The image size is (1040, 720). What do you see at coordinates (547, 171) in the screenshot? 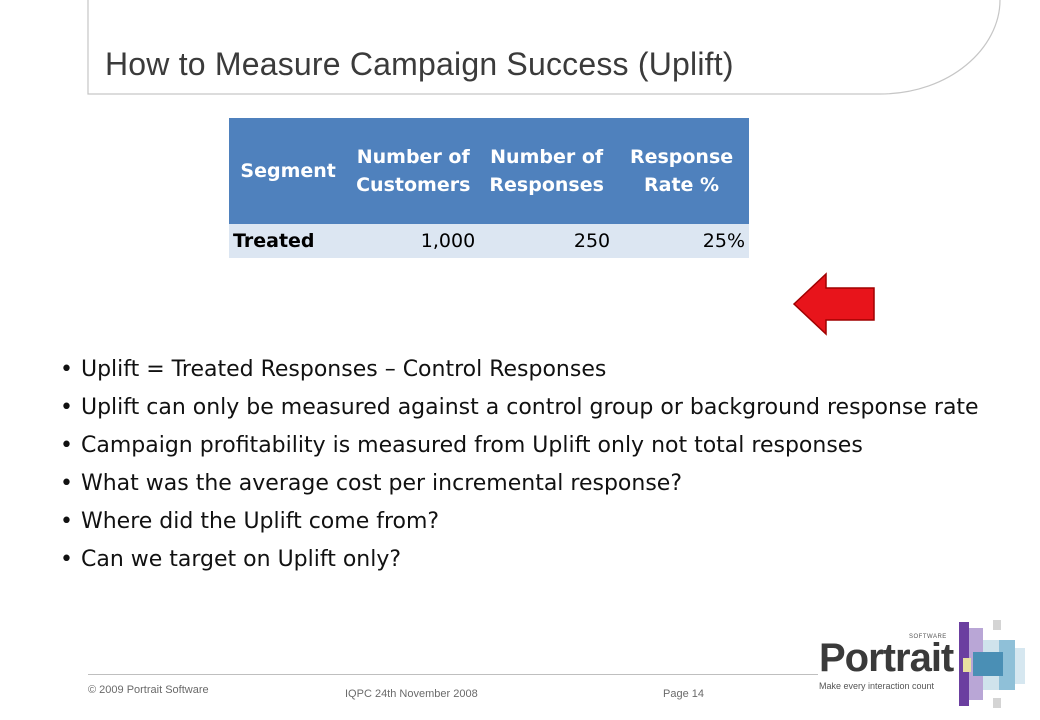
I see `column-header-responses: Number of Responses` at bounding box center [547, 171].